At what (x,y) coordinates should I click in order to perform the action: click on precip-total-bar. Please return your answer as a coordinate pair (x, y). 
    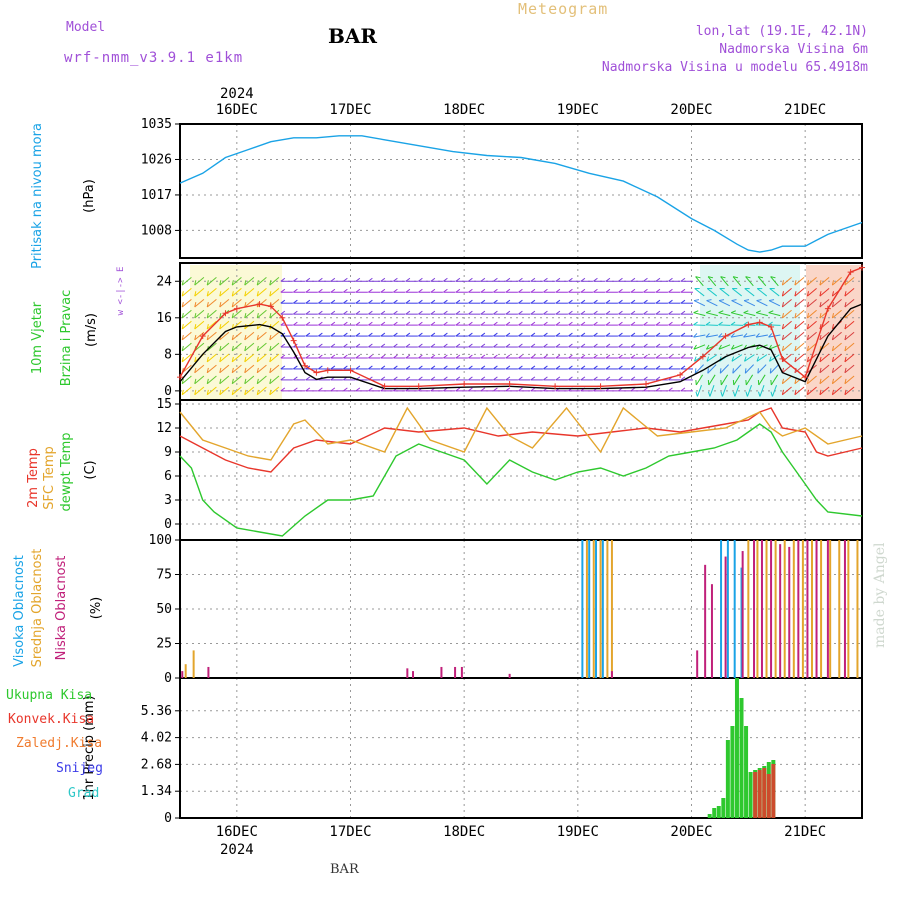
    Looking at the image, I should click on (727, 779).